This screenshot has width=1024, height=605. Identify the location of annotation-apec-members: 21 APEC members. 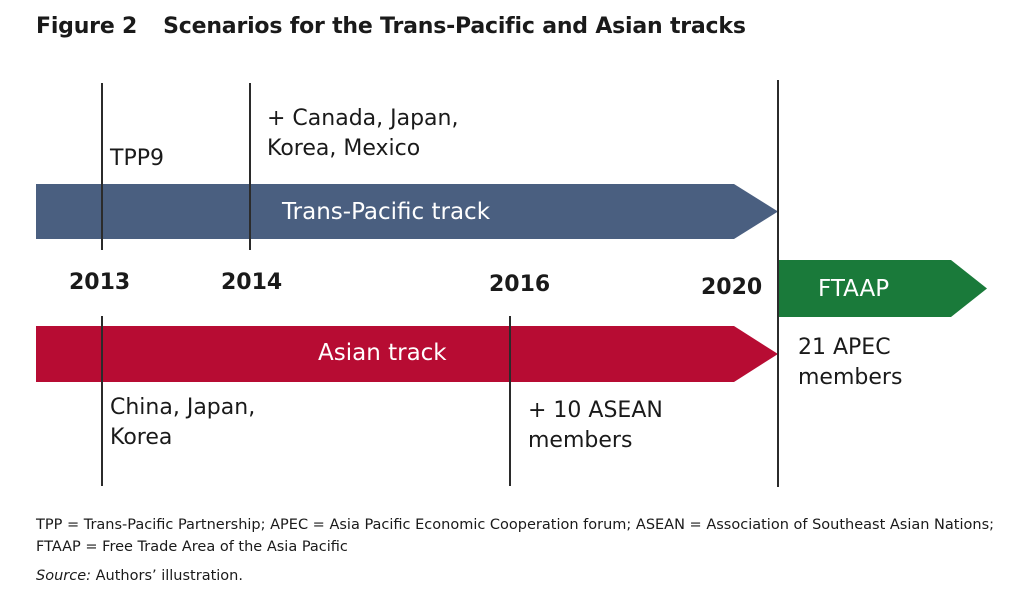
(850, 363).